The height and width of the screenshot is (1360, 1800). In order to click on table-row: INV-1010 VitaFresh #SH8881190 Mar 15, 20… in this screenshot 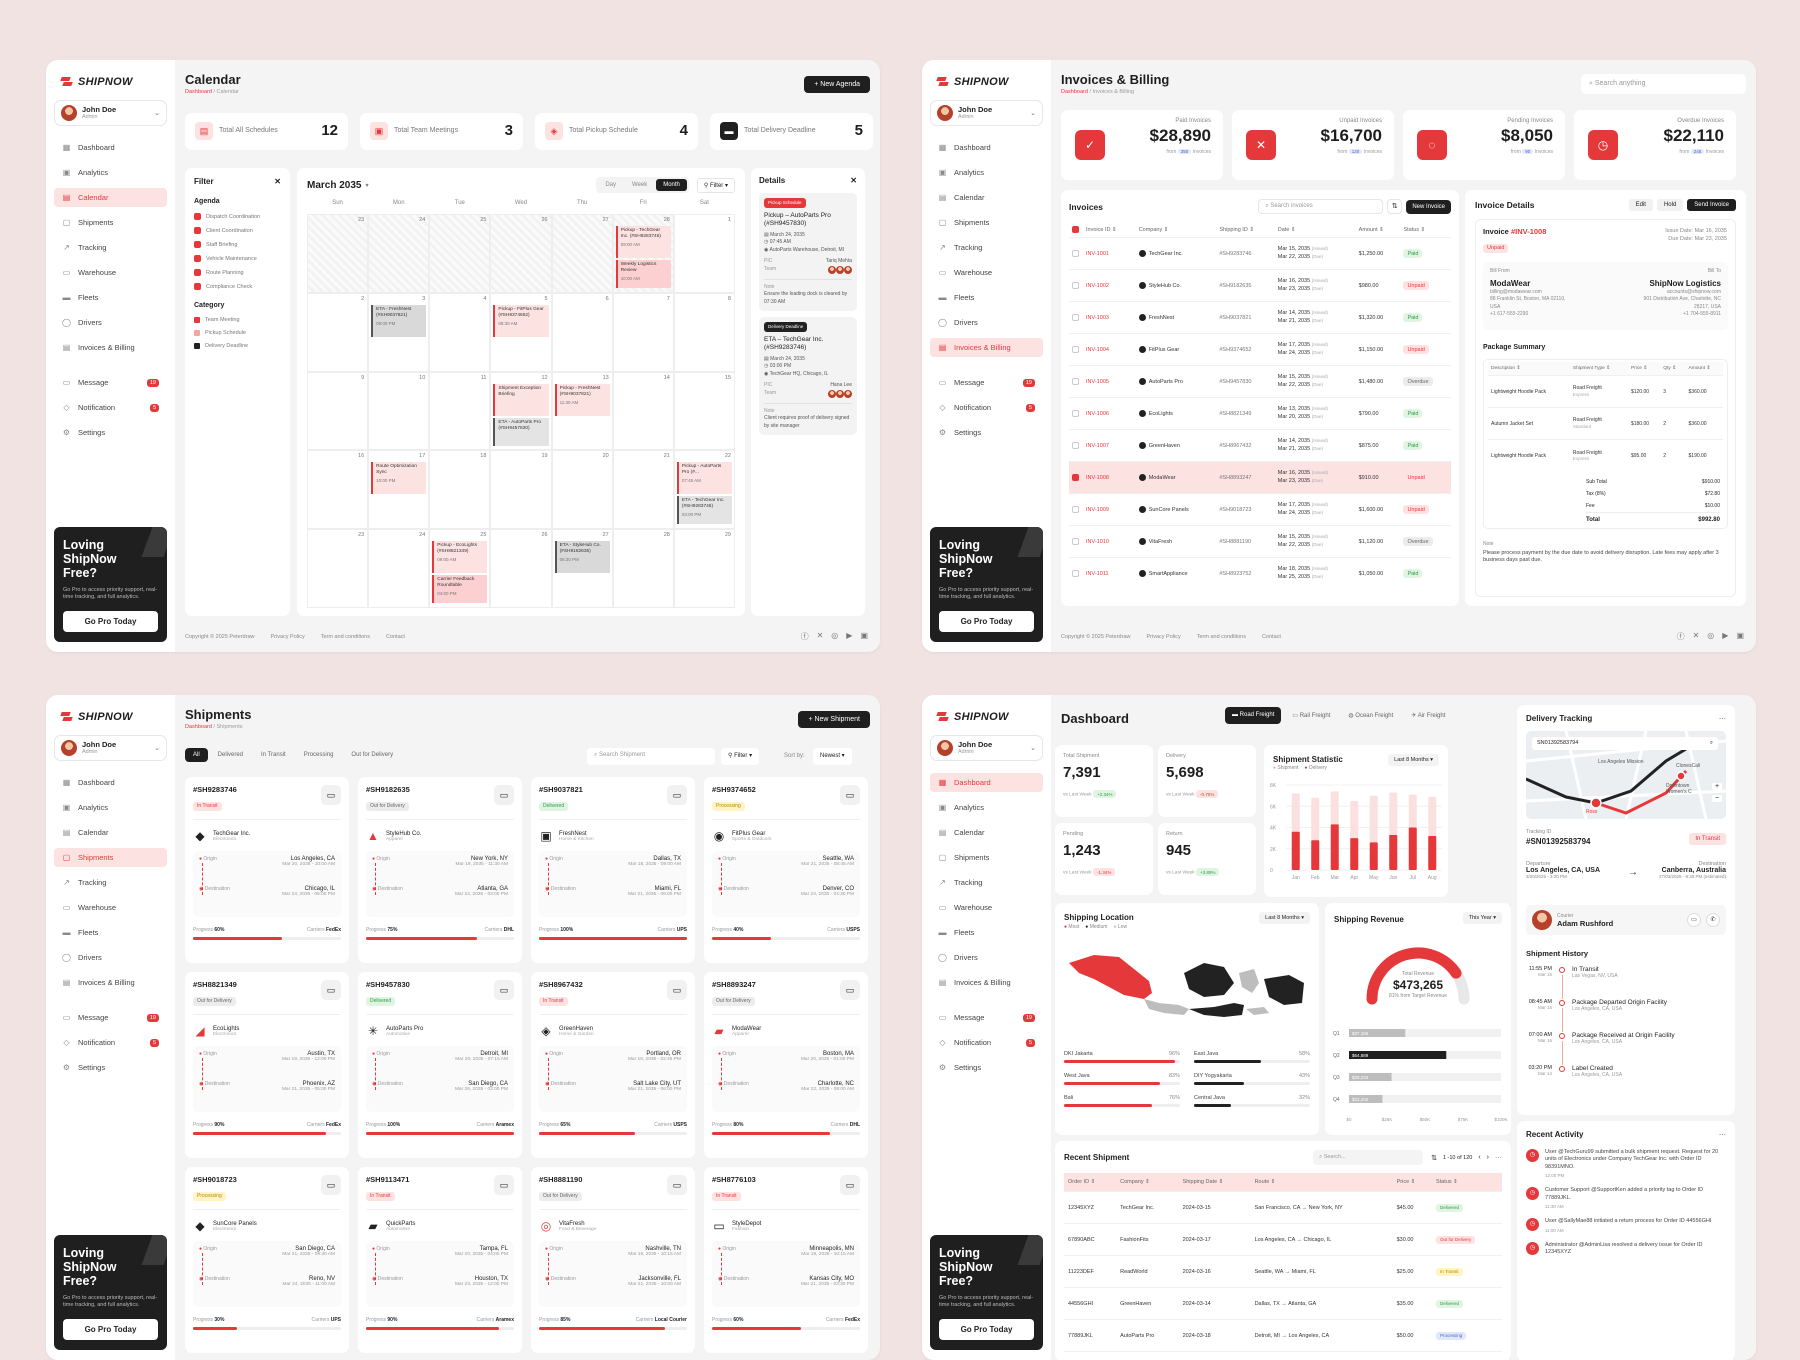, I will do `click(1260, 541)`.